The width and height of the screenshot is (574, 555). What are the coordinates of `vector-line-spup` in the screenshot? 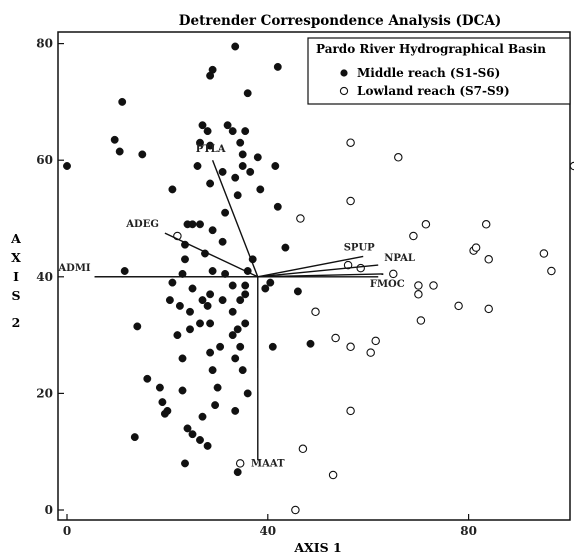 It's located at (310, 266).